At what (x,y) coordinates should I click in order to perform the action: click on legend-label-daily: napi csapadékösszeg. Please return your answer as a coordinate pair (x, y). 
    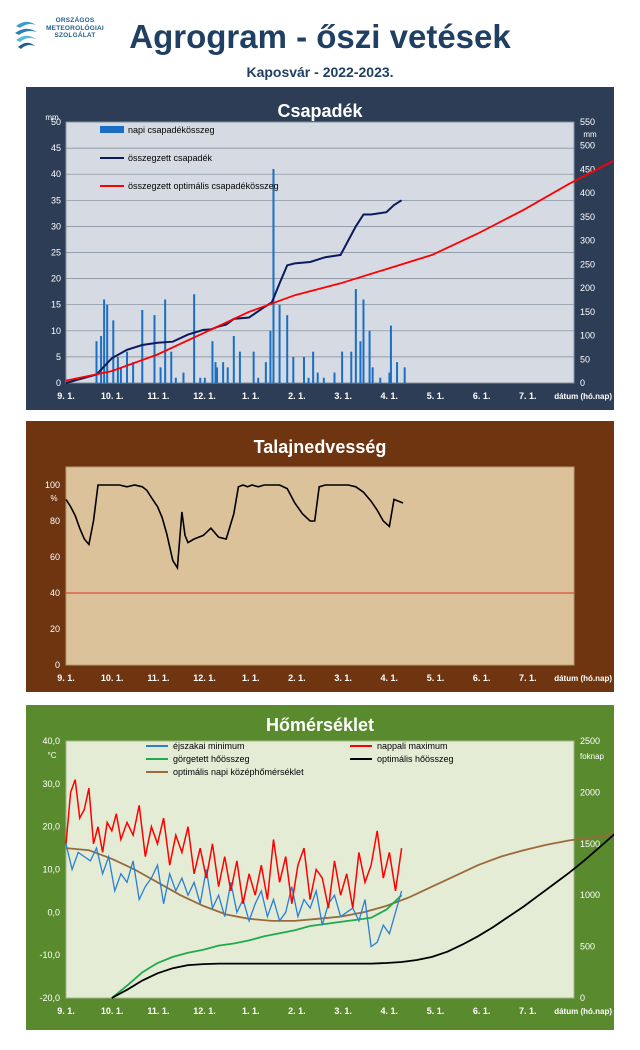
    Looking at the image, I should click on (171, 130).